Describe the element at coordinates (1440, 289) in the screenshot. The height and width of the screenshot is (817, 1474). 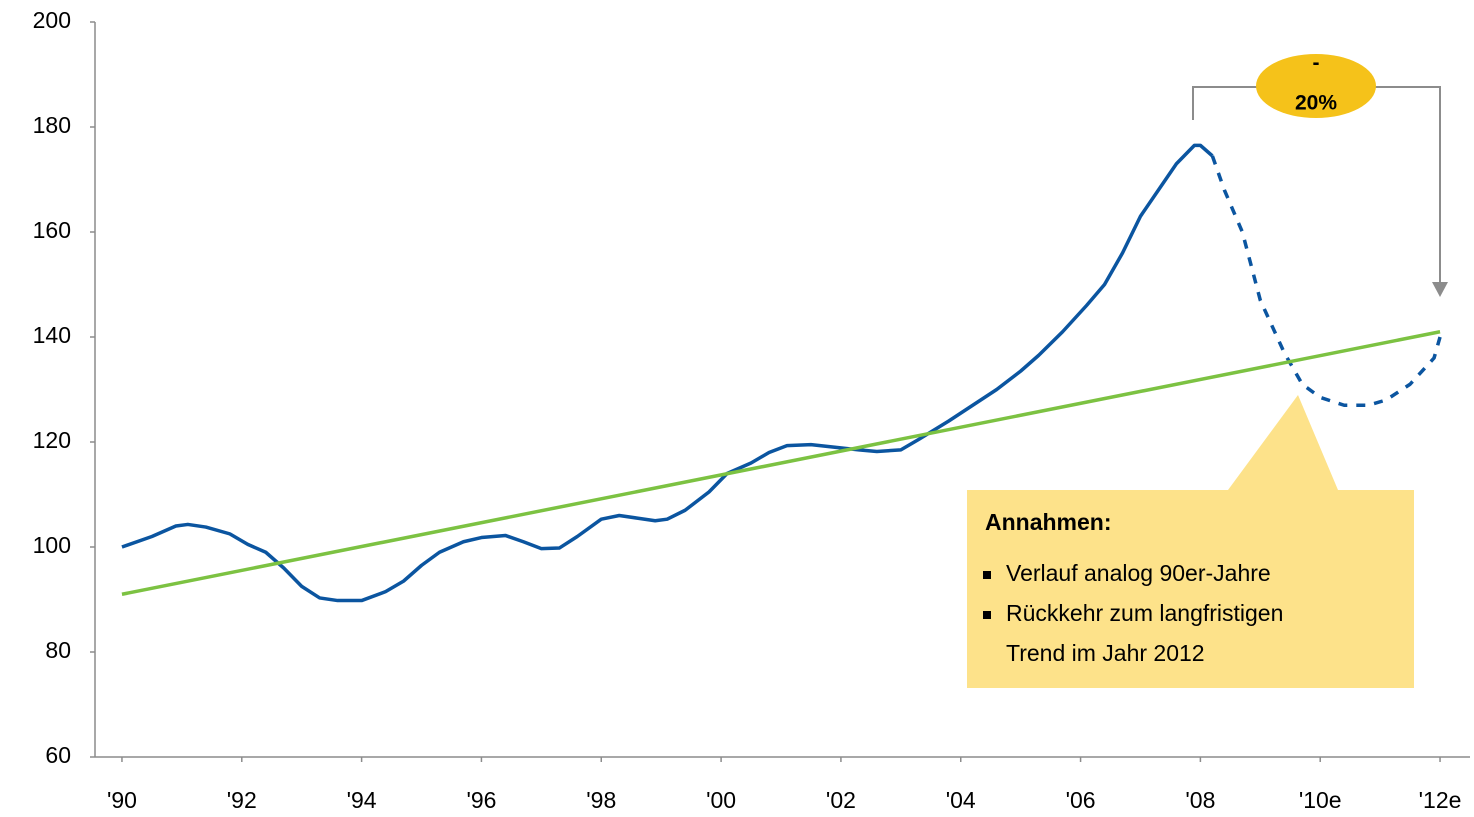
I see `arrow-head` at that location.